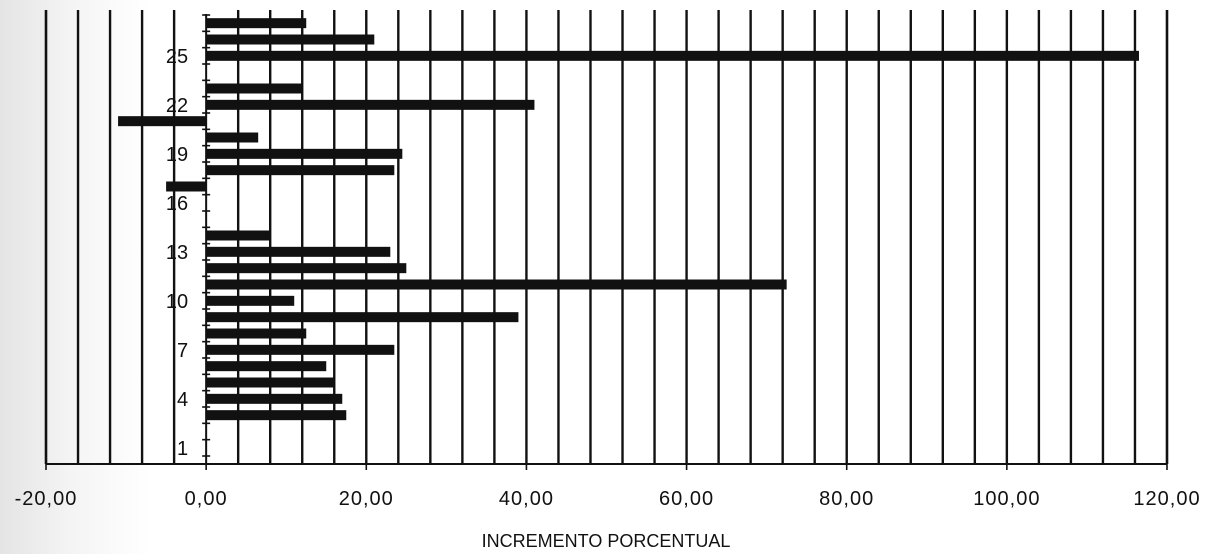  What do you see at coordinates (177, 155) in the screenshot?
I see `y-tick-label: 19` at bounding box center [177, 155].